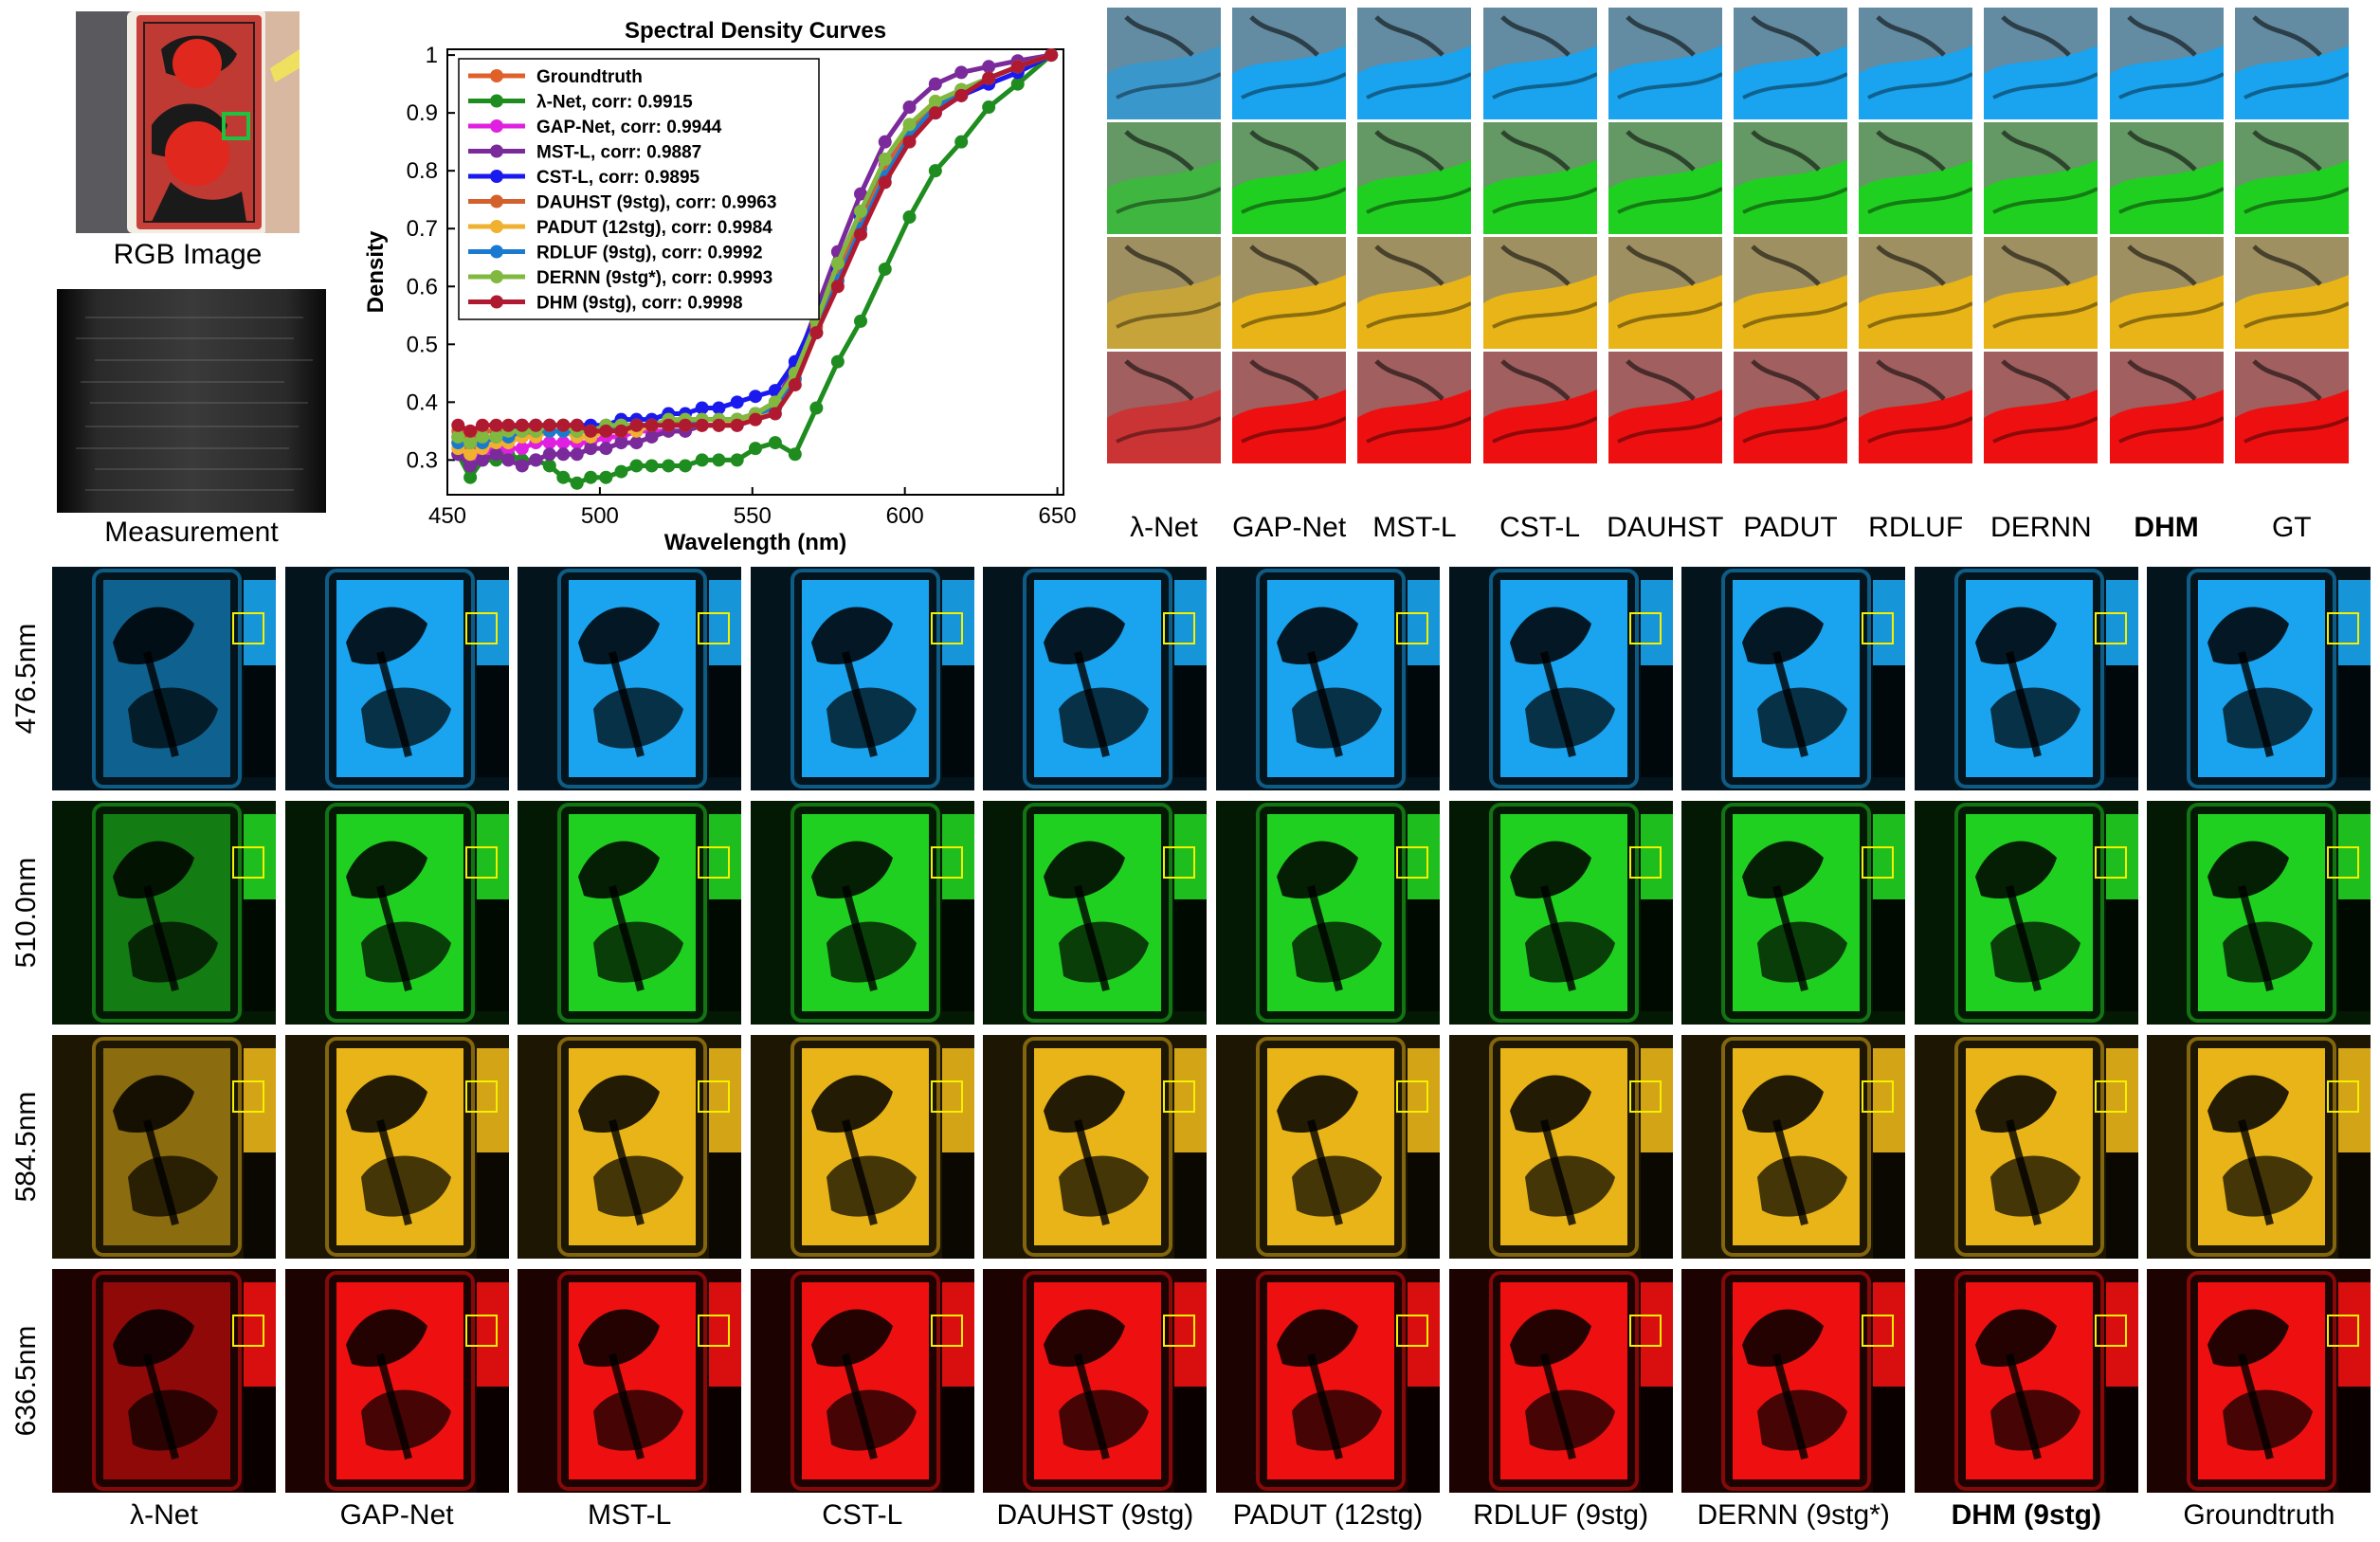 The height and width of the screenshot is (1542, 2380). I want to click on crop-caption: CST-L, so click(1540, 527).